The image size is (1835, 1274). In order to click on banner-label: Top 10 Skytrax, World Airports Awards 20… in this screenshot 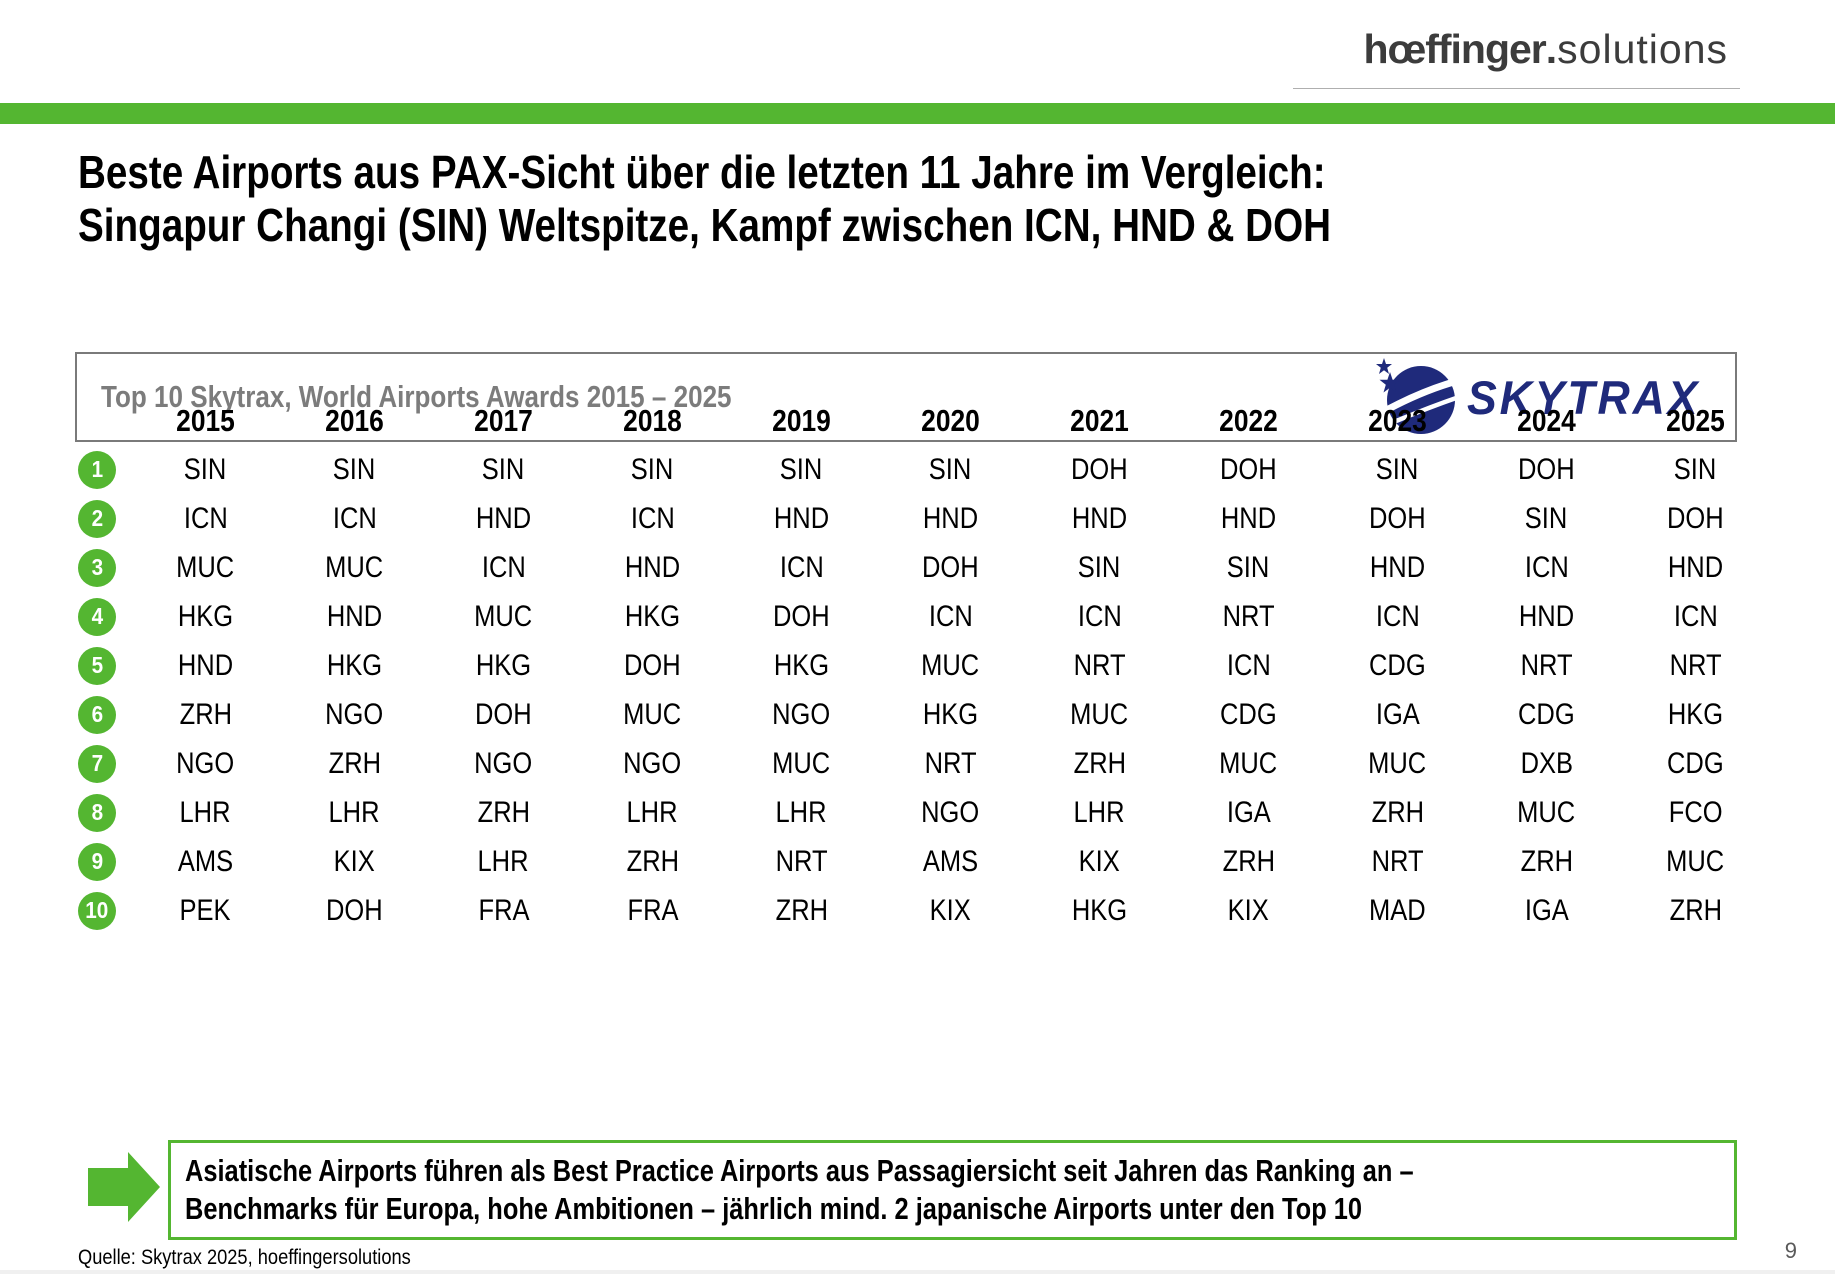, I will do `click(416, 396)`.